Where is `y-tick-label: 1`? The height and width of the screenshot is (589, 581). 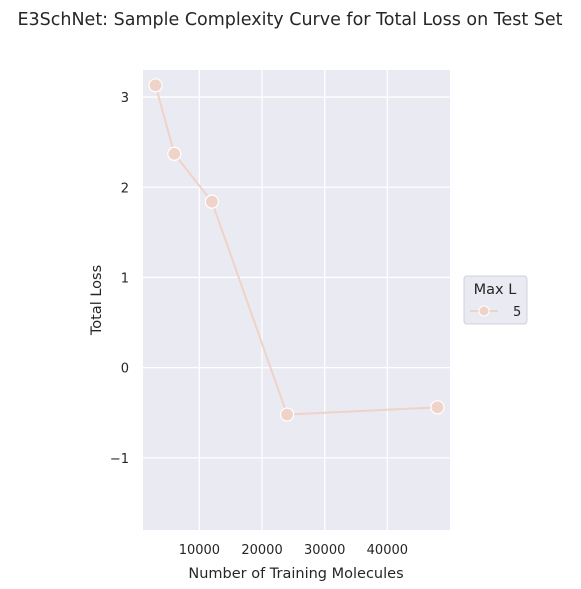
y-tick-label: 1 is located at coordinates (125, 278).